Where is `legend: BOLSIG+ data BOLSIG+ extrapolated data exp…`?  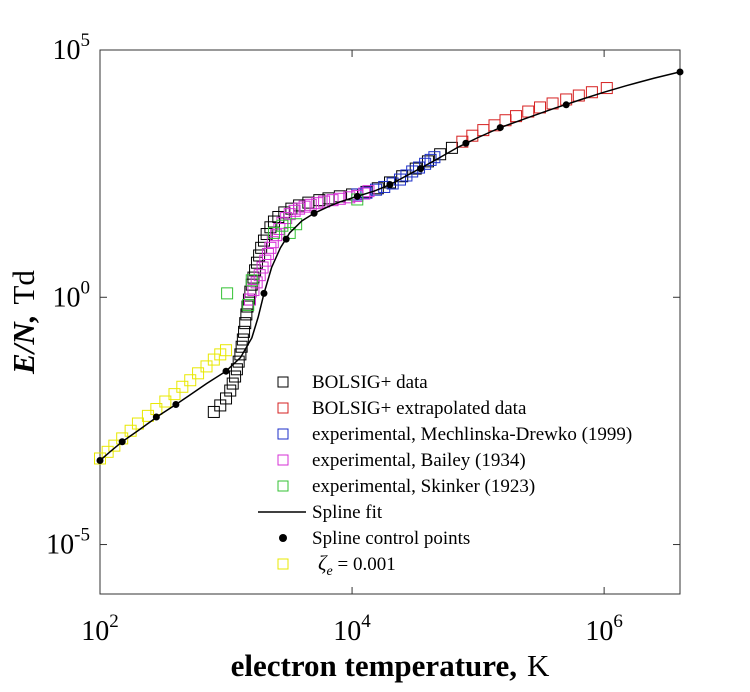
legend: BOLSIG+ data BOLSIG+ extrapolated data exp… is located at coordinates (445, 475).